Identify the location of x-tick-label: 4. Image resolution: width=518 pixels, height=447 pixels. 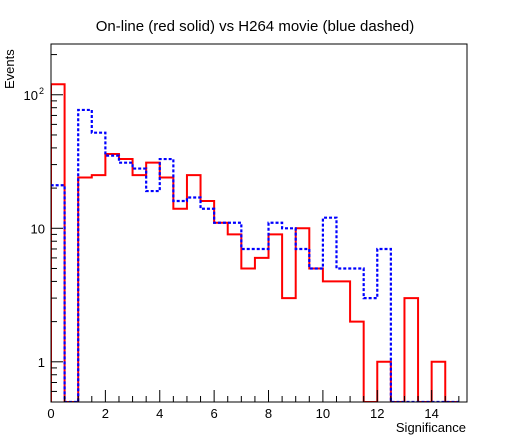
(159, 413).